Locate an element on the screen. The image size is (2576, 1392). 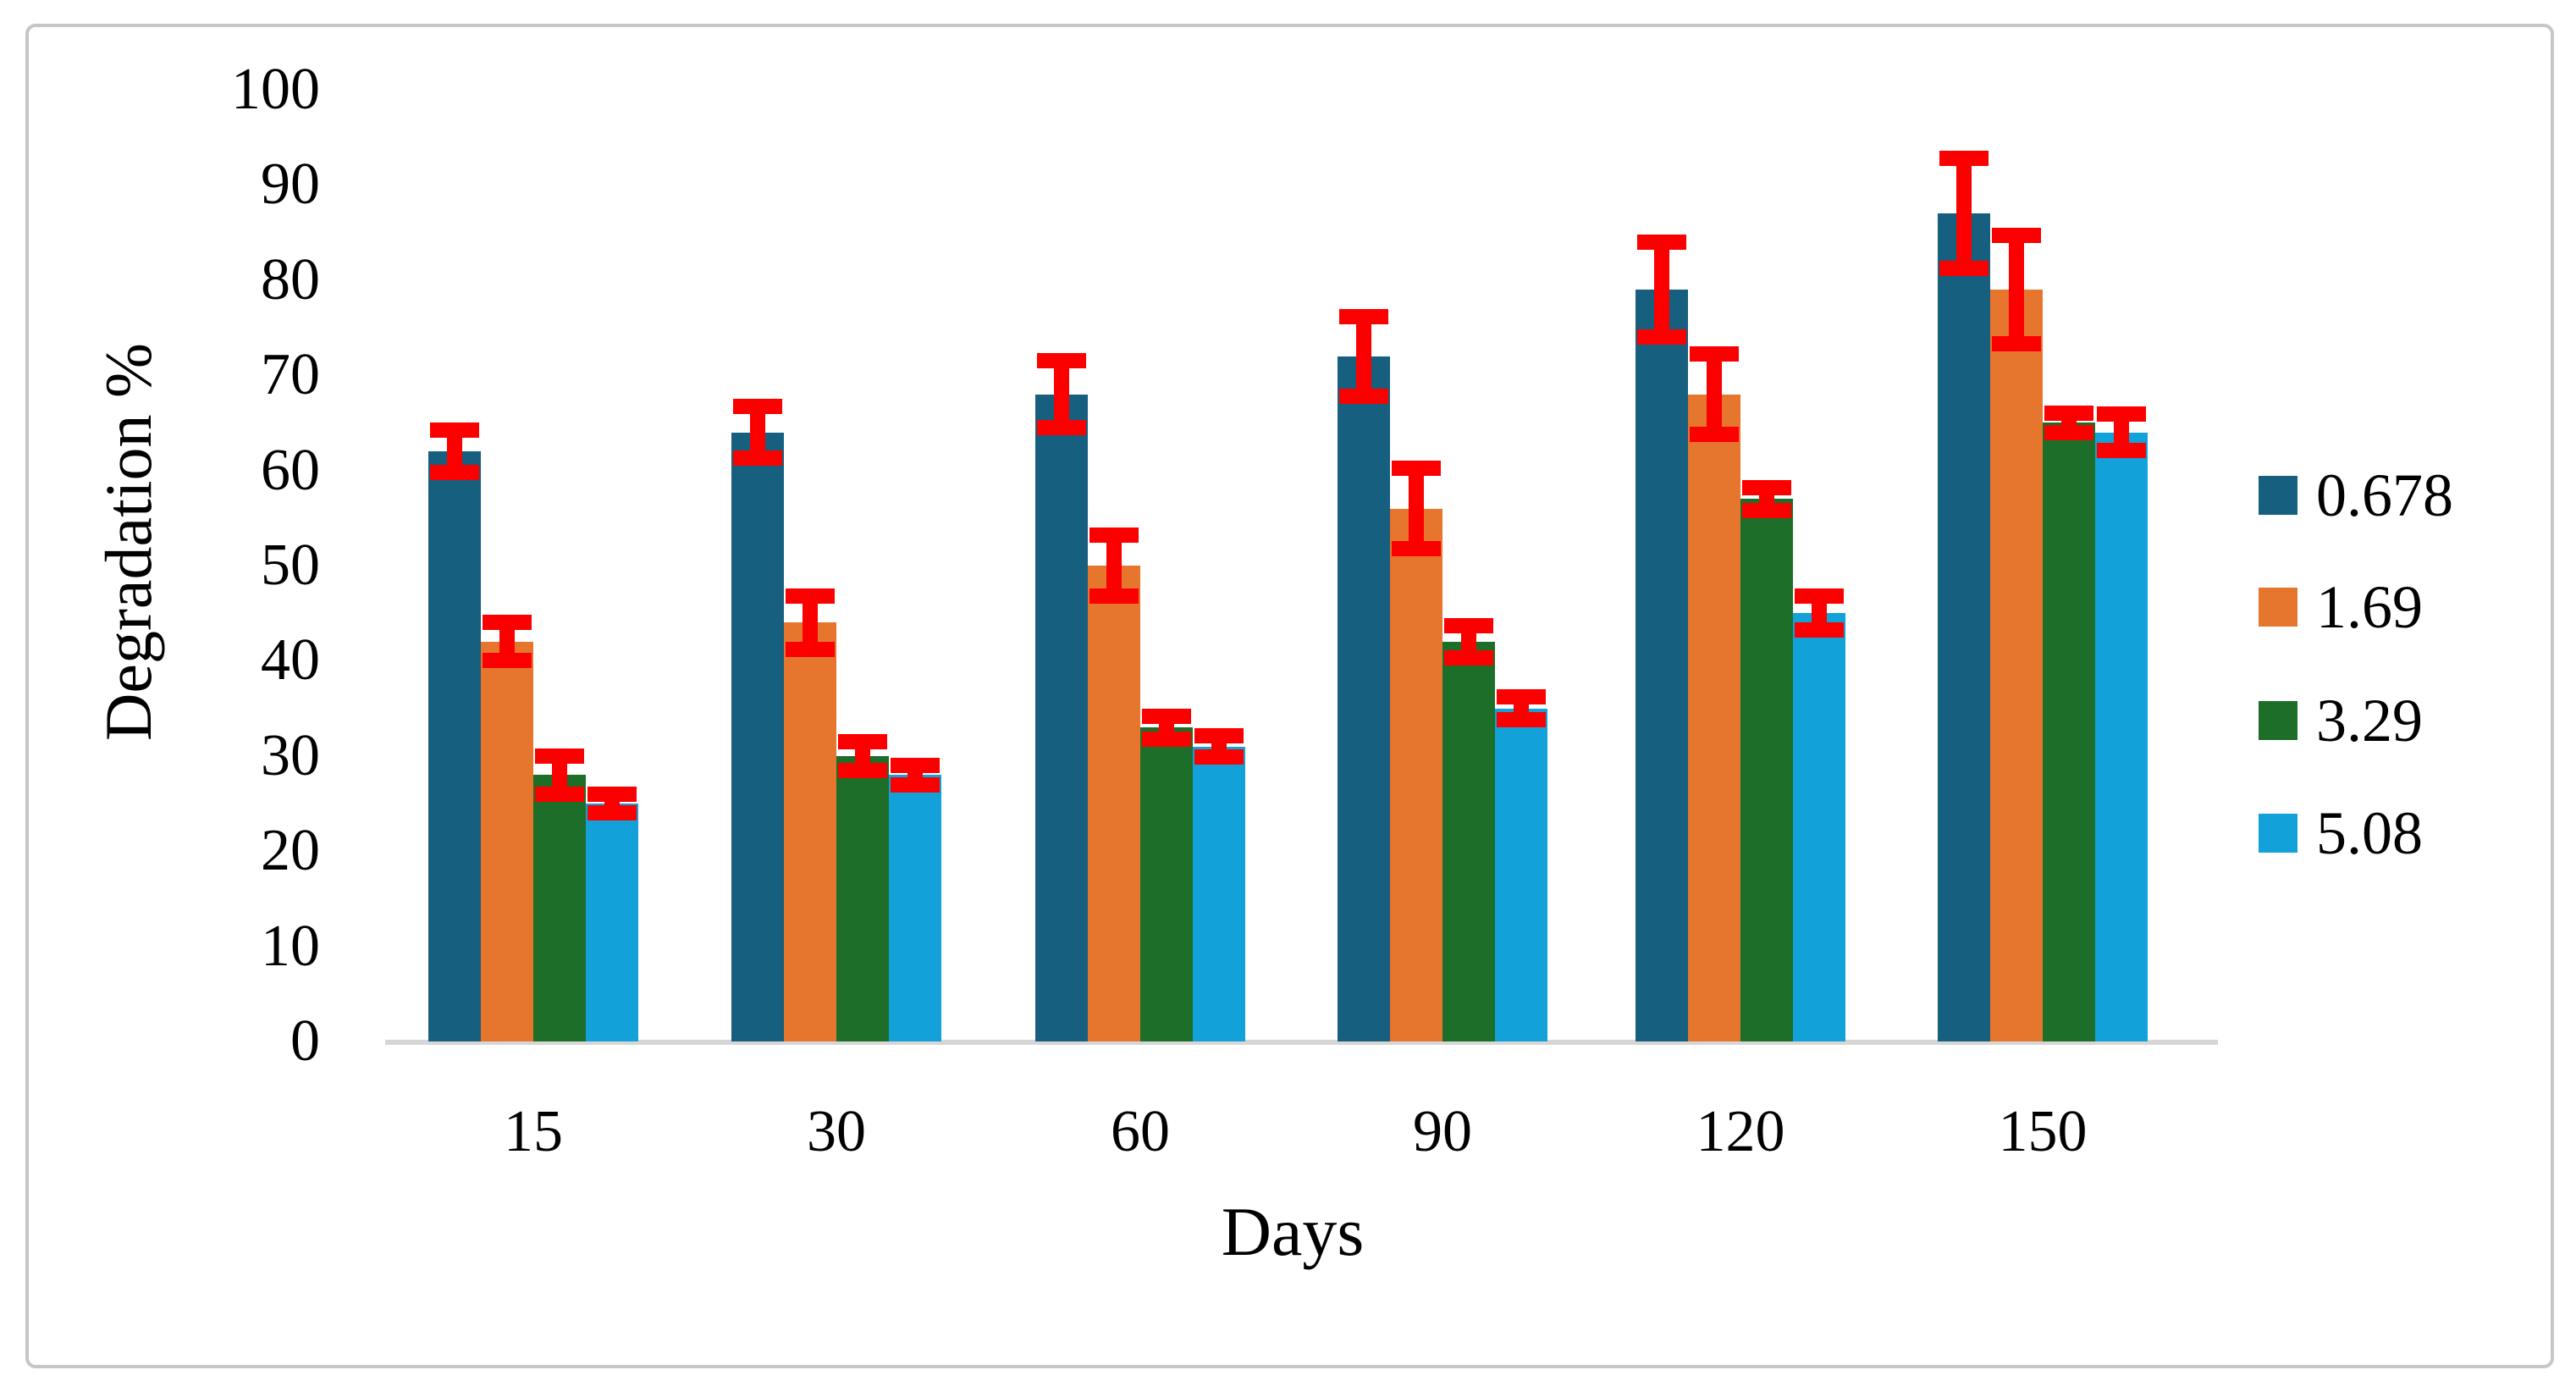
bar-5.08-day150 is located at coordinates (2121, 736).